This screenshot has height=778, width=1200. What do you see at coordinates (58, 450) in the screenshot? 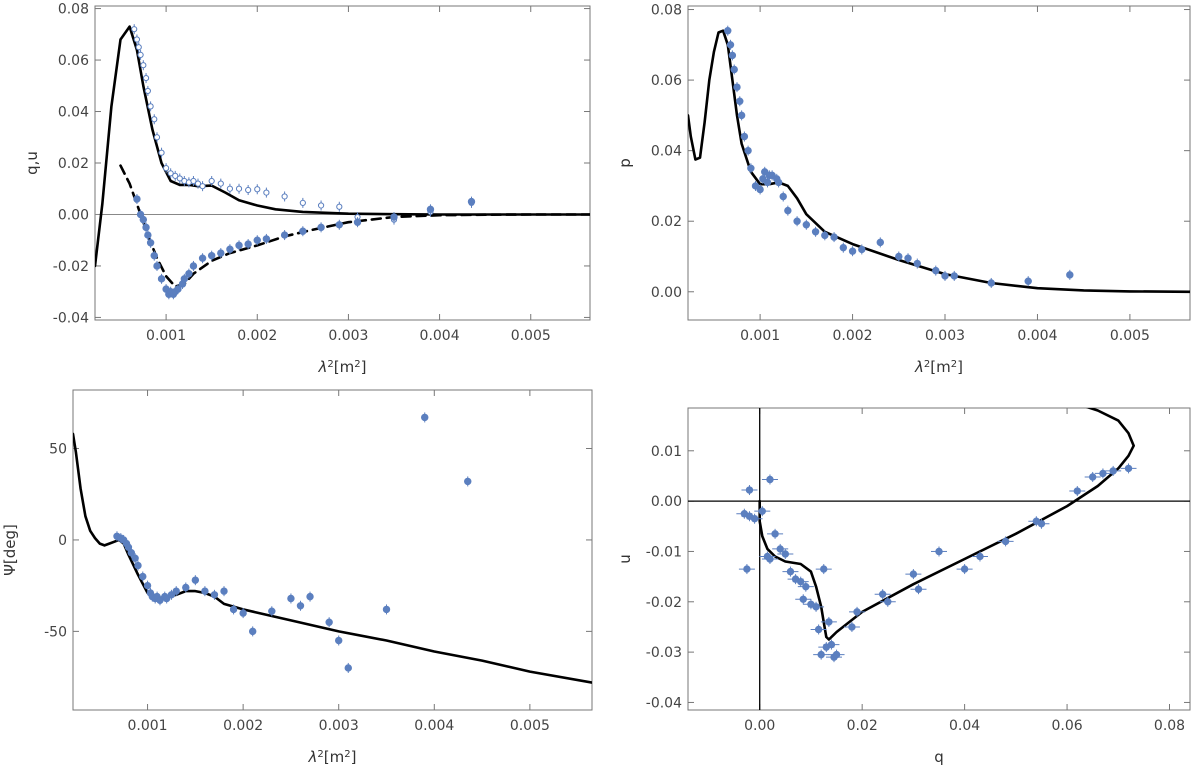
I see `y-tick-label: 50` at bounding box center [58, 450].